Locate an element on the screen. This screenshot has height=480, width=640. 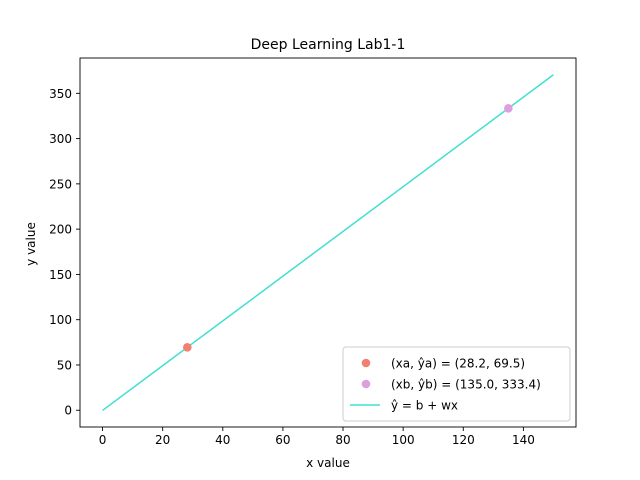
x-tick-label: 140 is located at coordinates (523, 440).